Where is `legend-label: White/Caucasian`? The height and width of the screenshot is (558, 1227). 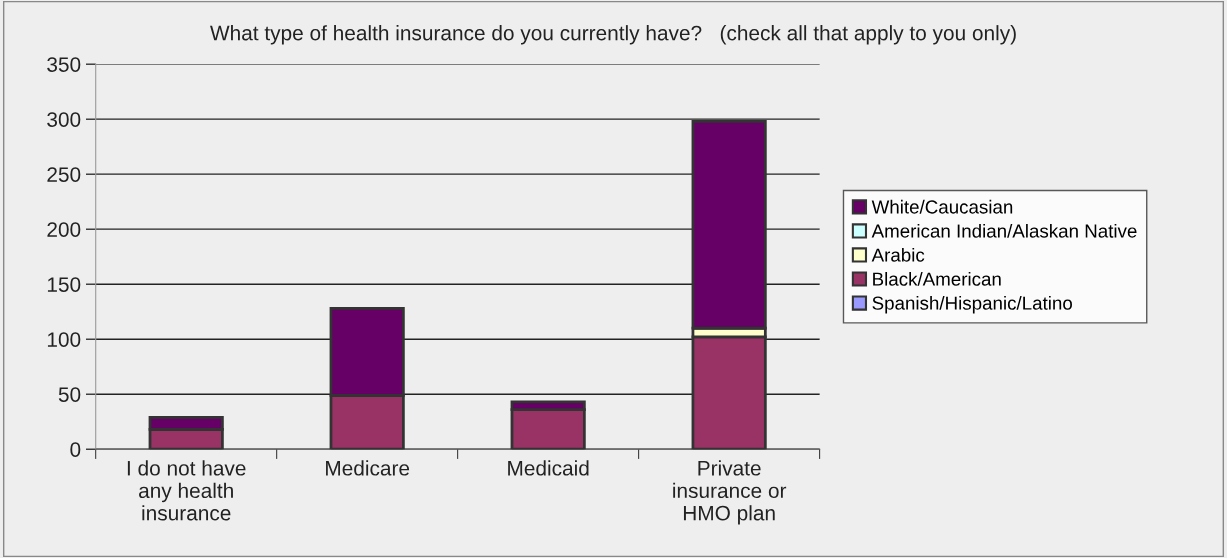 legend-label: White/Caucasian is located at coordinates (942, 206).